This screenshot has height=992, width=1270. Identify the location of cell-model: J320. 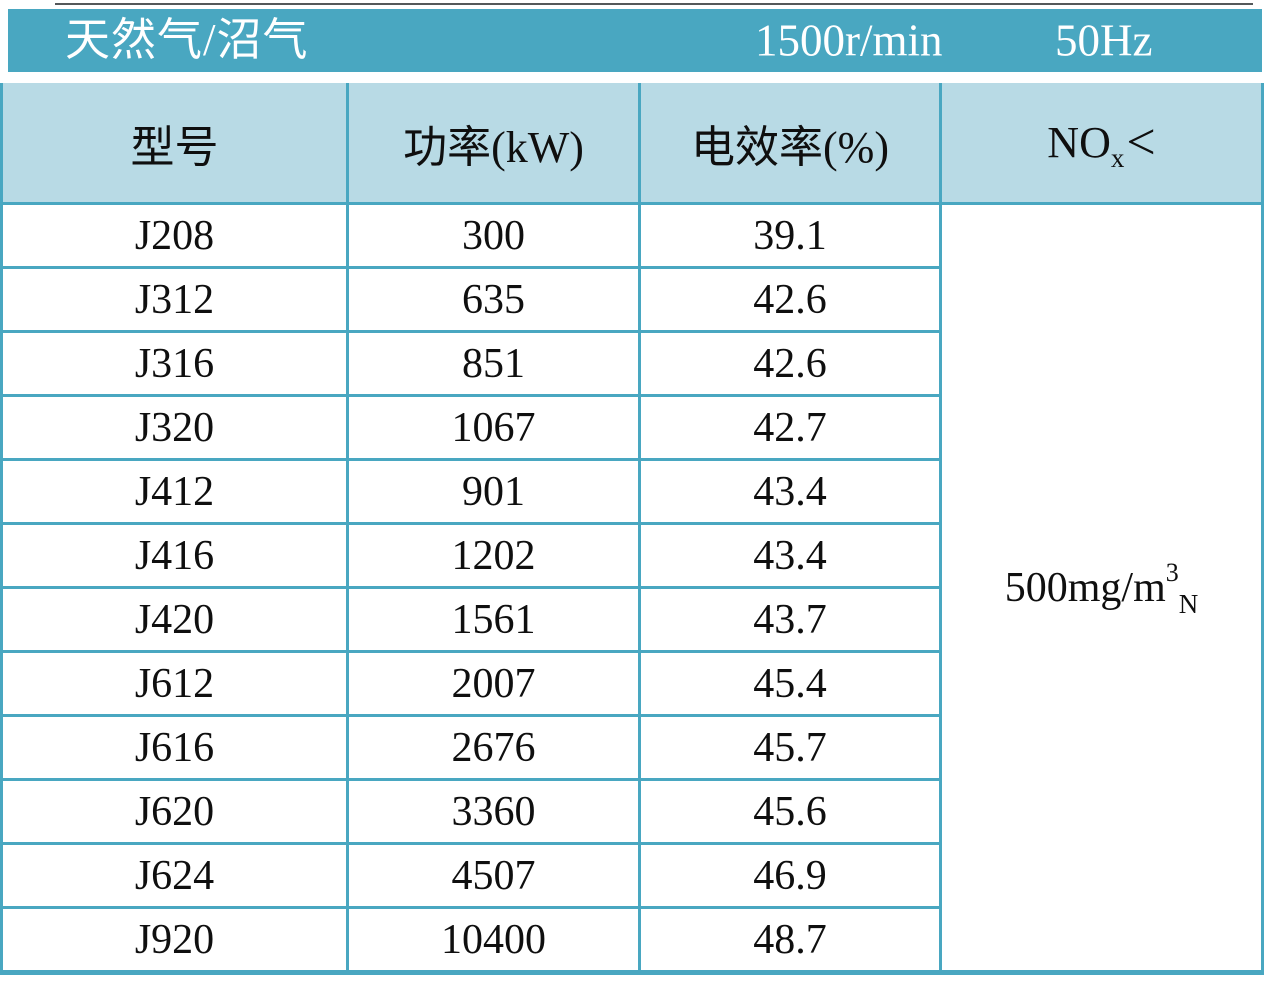
(174, 427).